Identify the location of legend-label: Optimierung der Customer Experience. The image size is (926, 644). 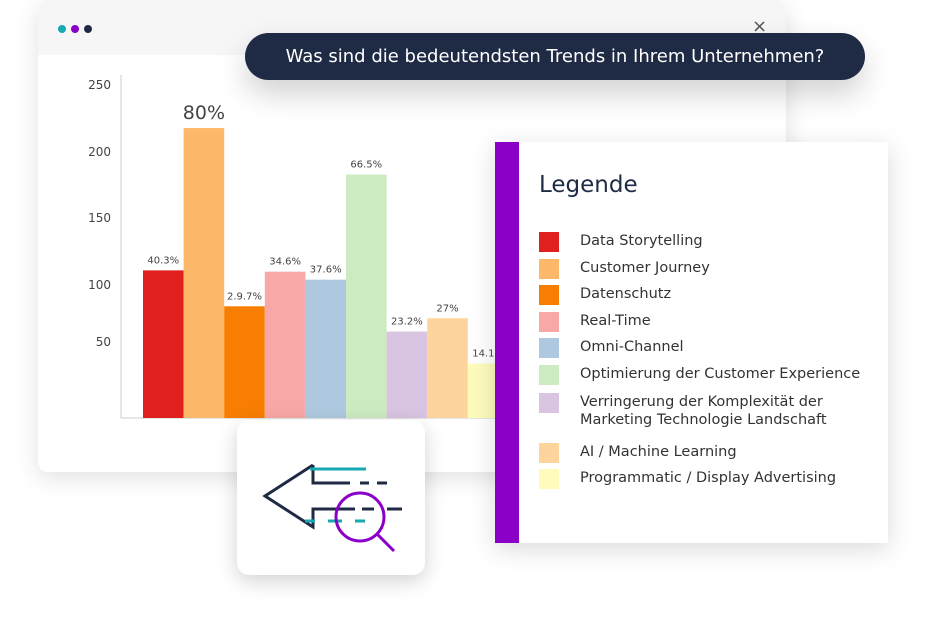
(720, 373).